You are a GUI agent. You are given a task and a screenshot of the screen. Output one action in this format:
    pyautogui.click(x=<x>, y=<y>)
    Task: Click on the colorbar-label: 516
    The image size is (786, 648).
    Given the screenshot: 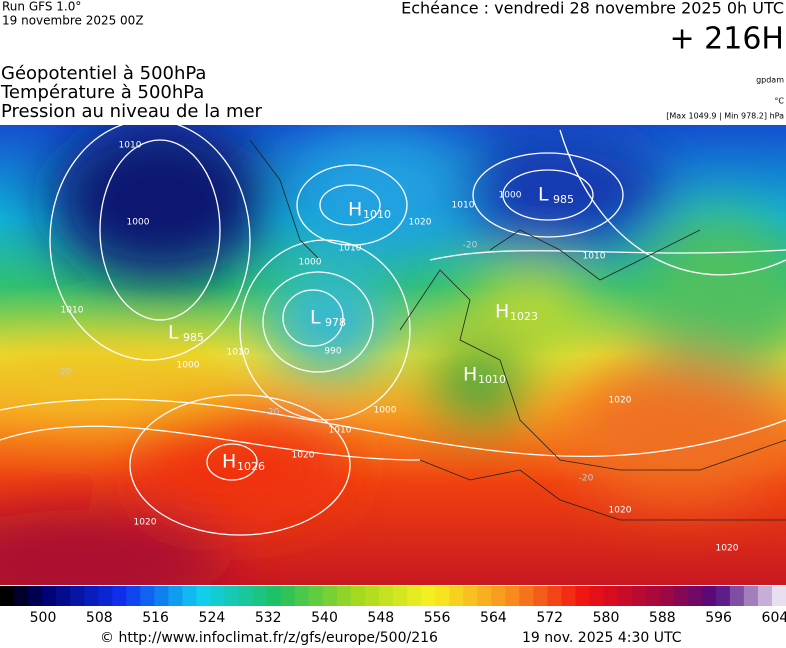 What is the action you would take?
    pyautogui.click(x=155, y=618)
    